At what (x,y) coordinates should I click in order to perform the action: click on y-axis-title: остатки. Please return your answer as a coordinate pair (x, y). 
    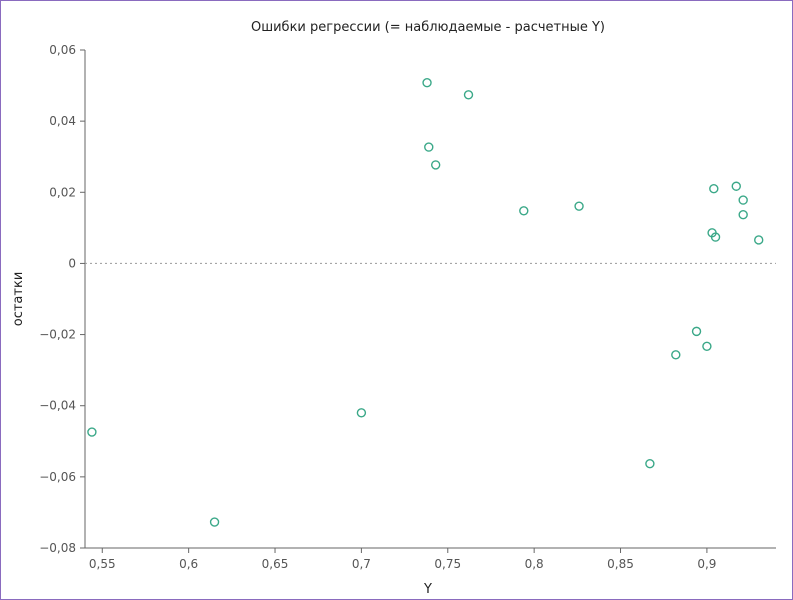
    Looking at the image, I should click on (18, 299).